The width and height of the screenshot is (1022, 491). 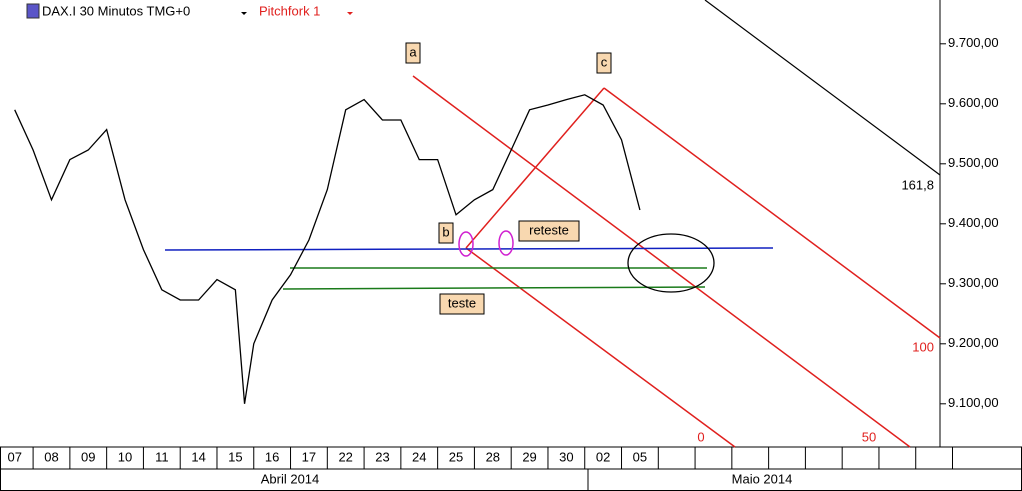 What do you see at coordinates (973, 162) in the screenshot?
I see `y-tick-label: 9.500,00` at bounding box center [973, 162].